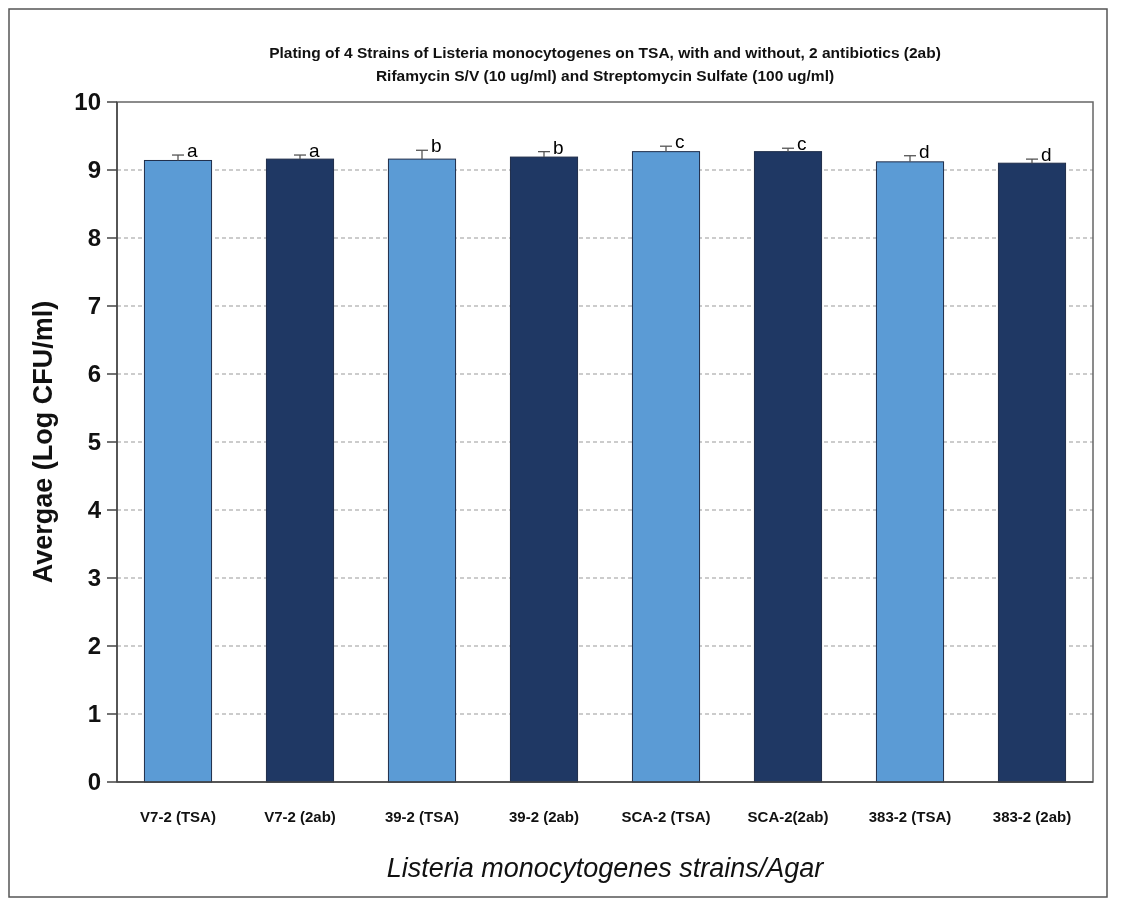 This screenshot has width=1123, height=912. What do you see at coordinates (666, 816) in the screenshot?
I see `x-tick-label: SCA-2 (TSA)` at bounding box center [666, 816].